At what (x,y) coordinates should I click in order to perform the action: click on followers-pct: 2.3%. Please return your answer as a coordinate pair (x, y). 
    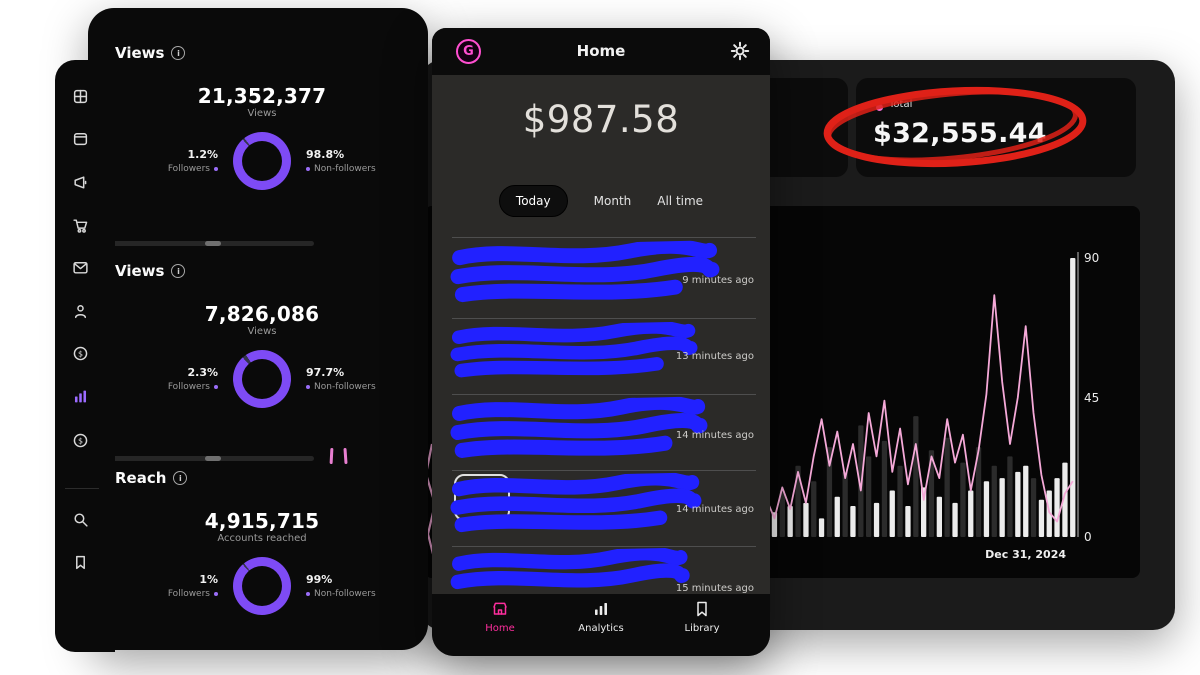
    Looking at the image, I should click on (202, 372).